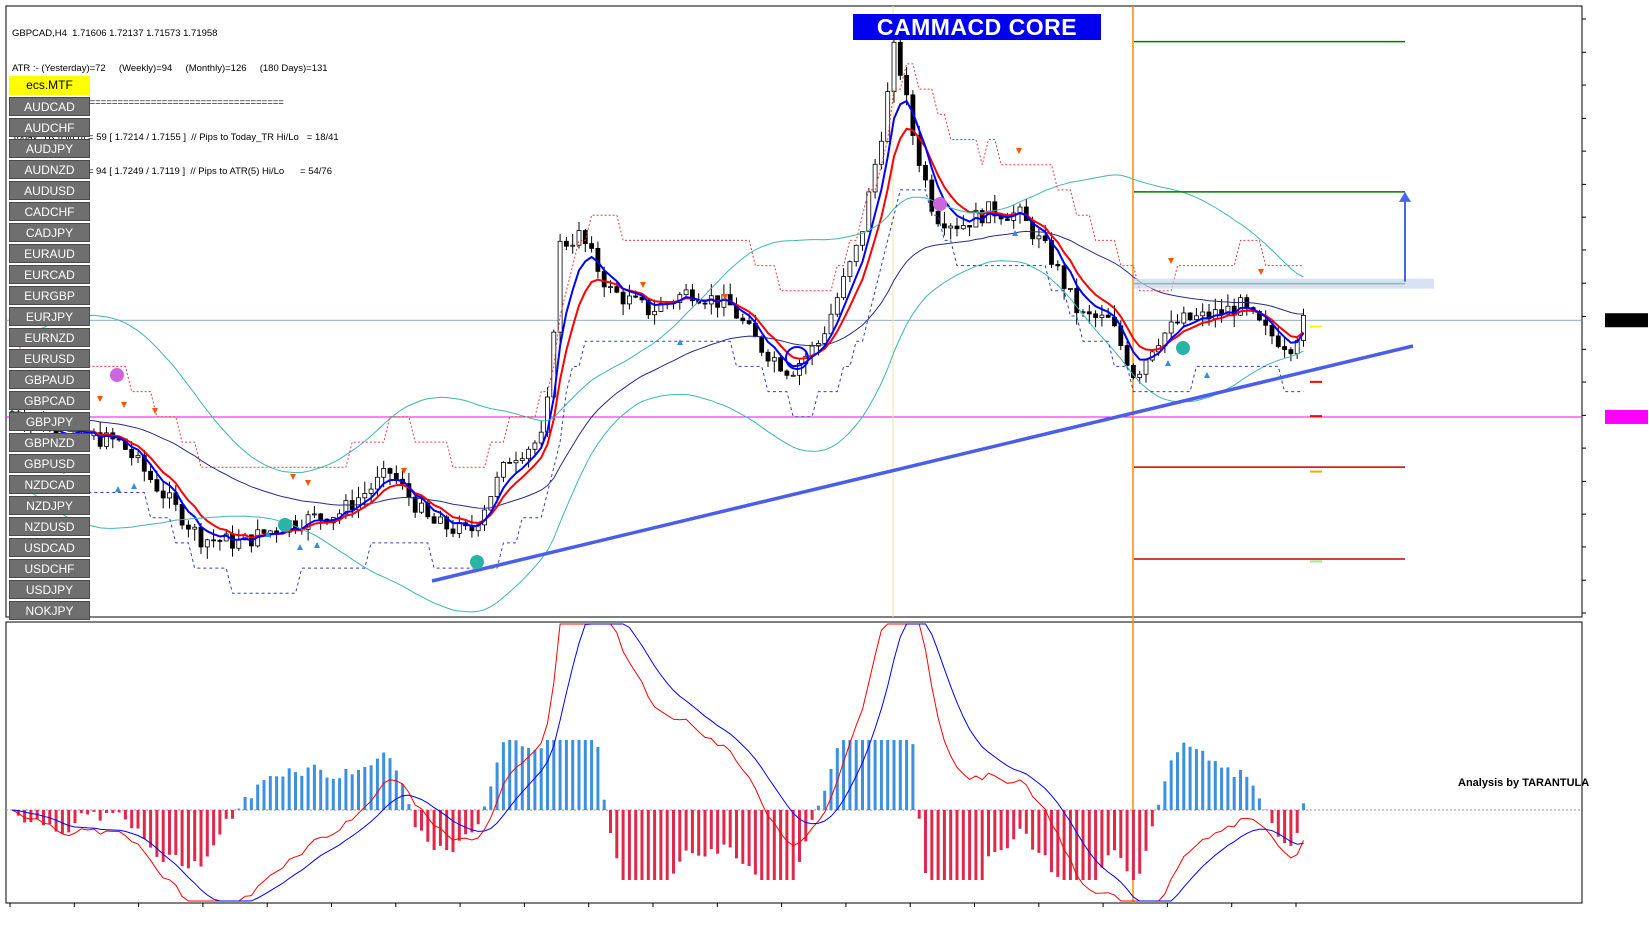 The image size is (1649, 927). I want to click on symbol-button-nzdjpy: NZDJPY, so click(49, 505).